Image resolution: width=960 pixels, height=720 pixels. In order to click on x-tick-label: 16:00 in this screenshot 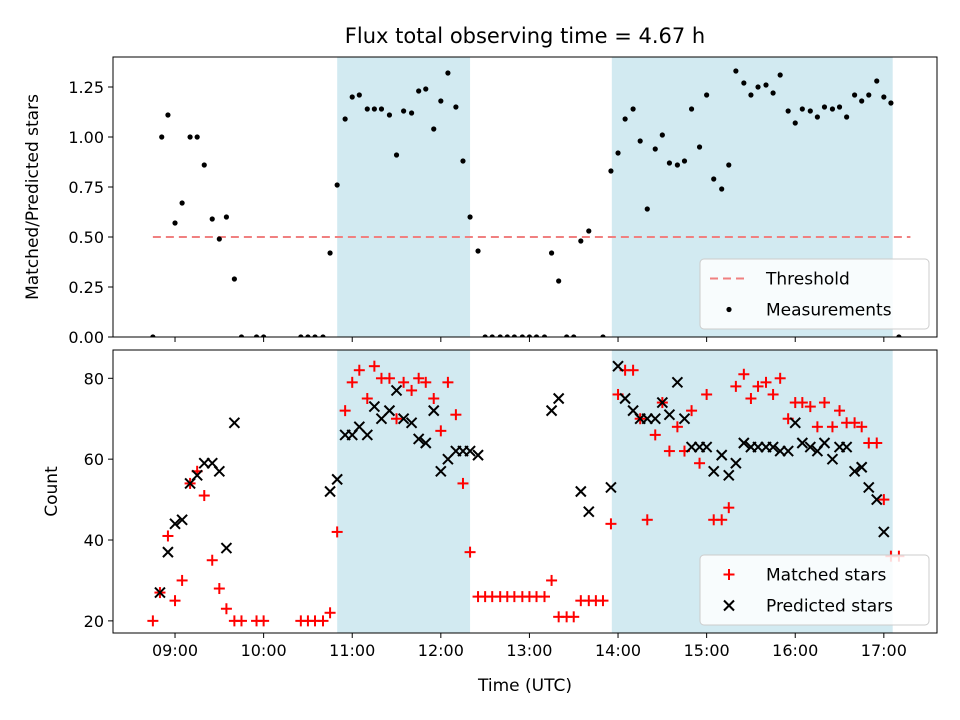, I will do `click(795, 650)`.